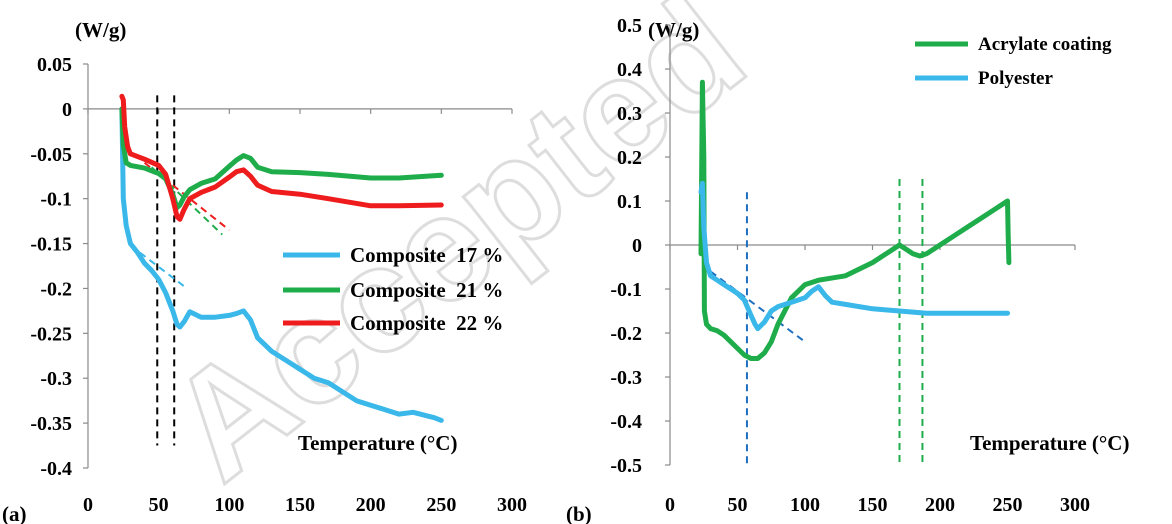  What do you see at coordinates (673, 30) in the screenshot?
I see `chart-b-ylabel: (W/g)` at bounding box center [673, 30].